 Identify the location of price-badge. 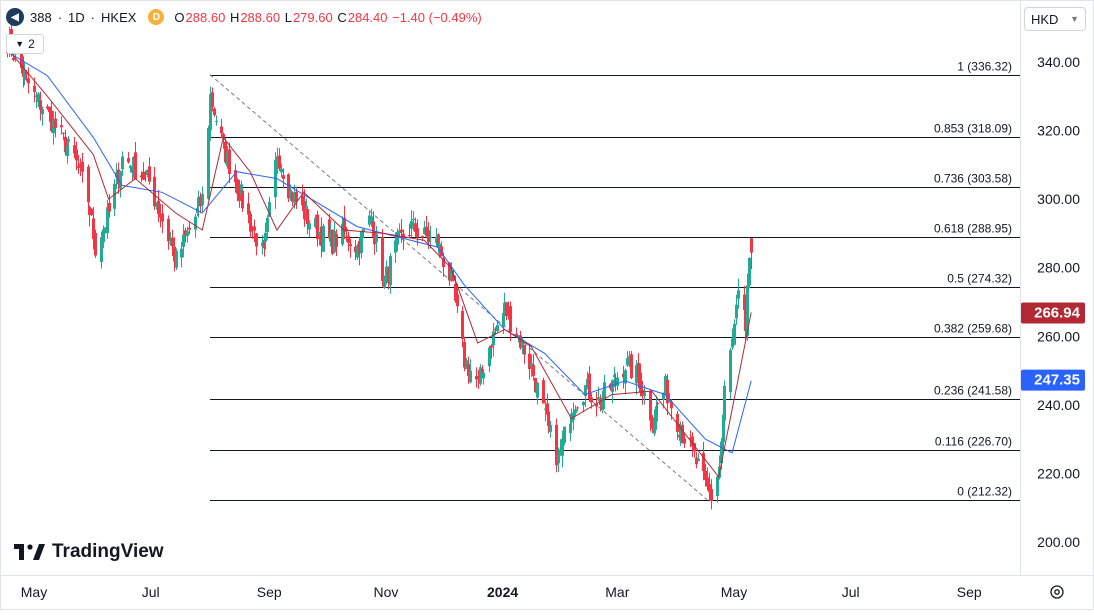
(1053, 380).